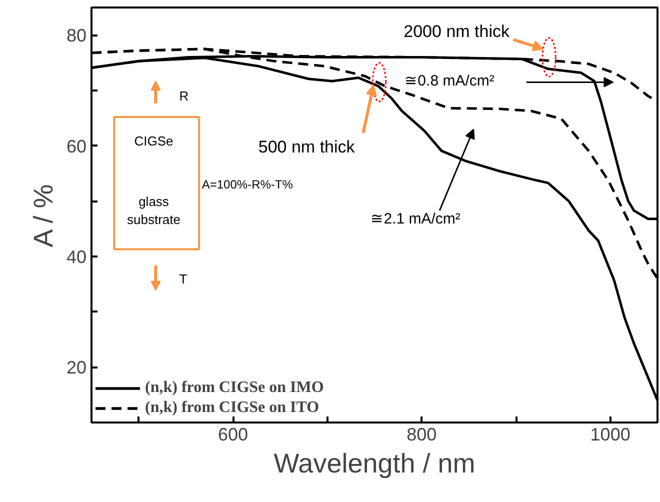  I want to click on y-tick-label: 20, so click(76, 368).